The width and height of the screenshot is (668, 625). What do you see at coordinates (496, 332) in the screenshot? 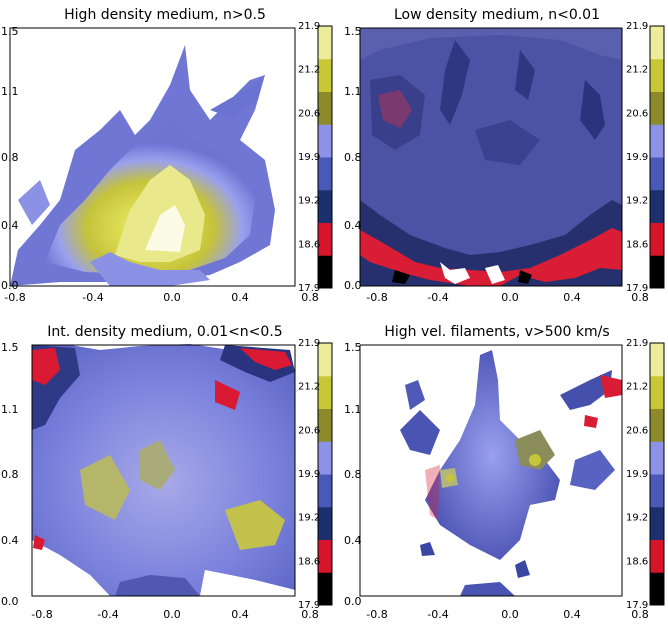
I see `panel-title: High vel. filaments, v>500 km/s` at bounding box center [496, 332].